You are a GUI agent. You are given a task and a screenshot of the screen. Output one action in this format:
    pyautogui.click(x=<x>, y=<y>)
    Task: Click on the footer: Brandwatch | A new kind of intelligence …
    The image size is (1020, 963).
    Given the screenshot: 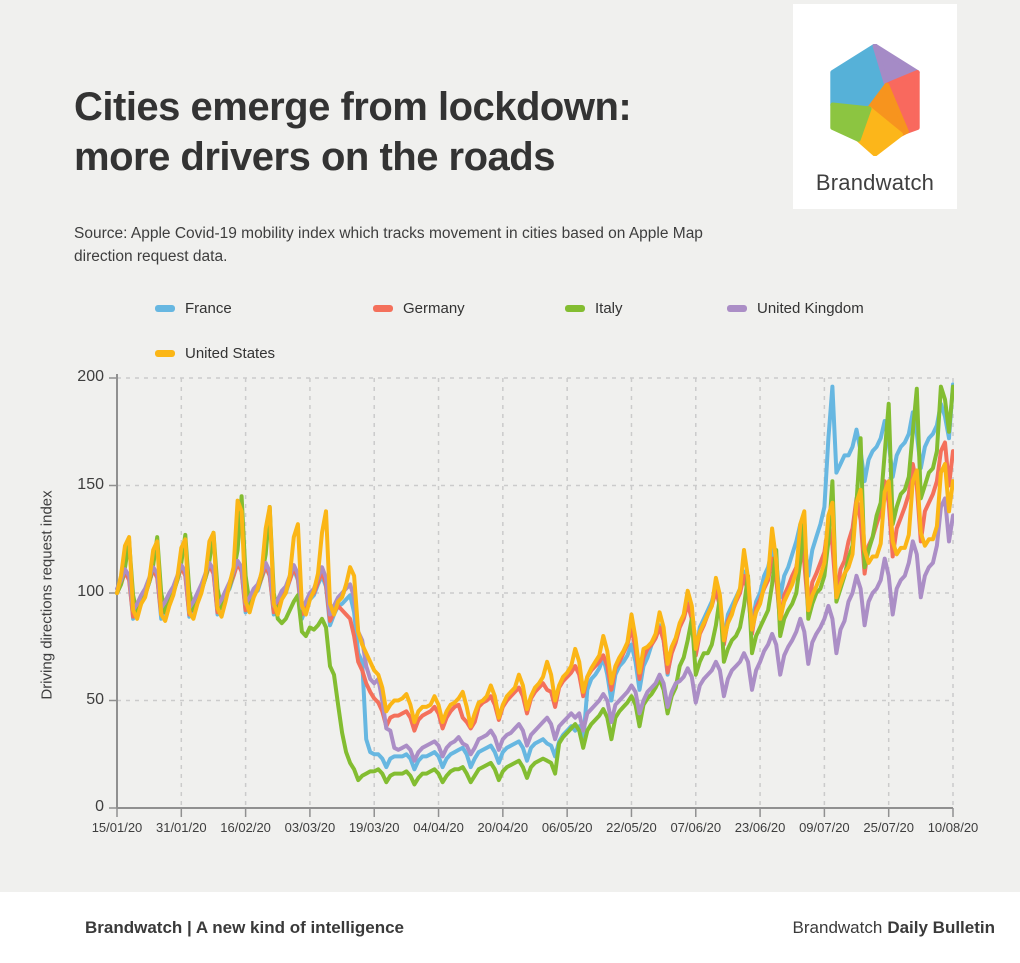 What is the action you would take?
    pyautogui.click(x=510, y=927)
    